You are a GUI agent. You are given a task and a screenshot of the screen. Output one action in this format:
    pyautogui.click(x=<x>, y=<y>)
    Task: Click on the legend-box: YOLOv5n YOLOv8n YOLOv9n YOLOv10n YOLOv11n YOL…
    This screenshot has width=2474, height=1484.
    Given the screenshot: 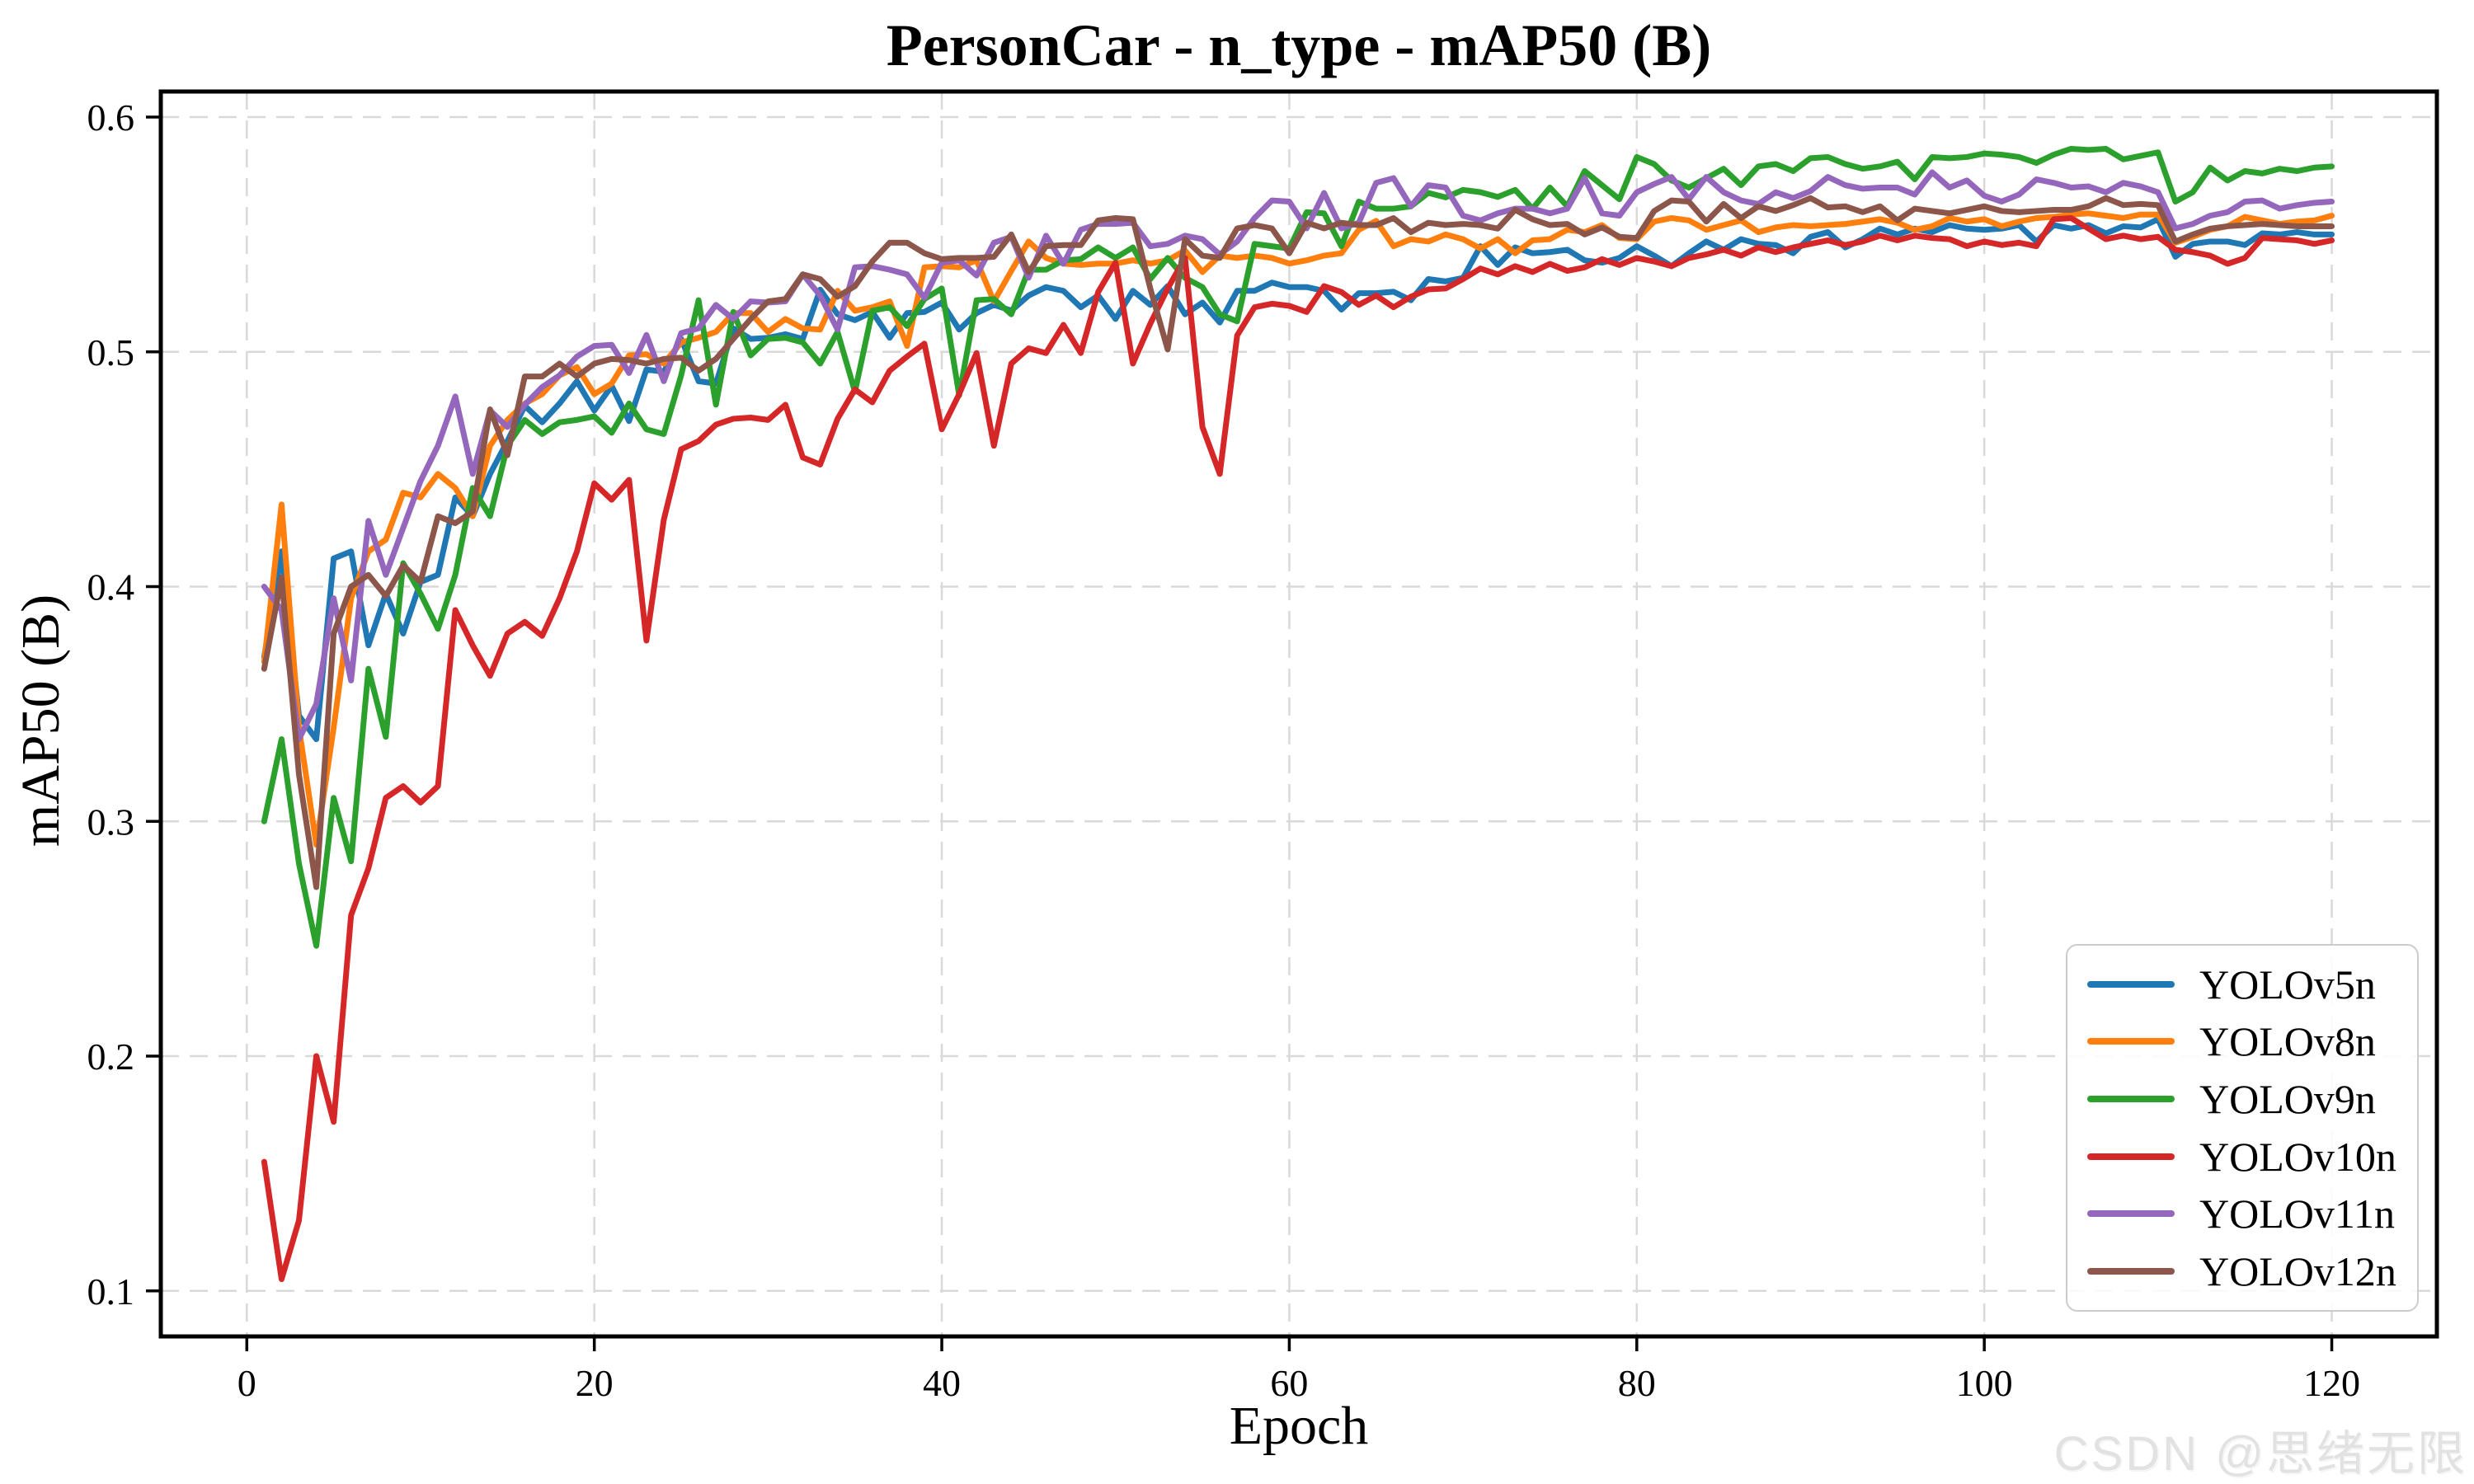 What is the action you would take?
    pyautogui.click(x=2242, y=1128)
    